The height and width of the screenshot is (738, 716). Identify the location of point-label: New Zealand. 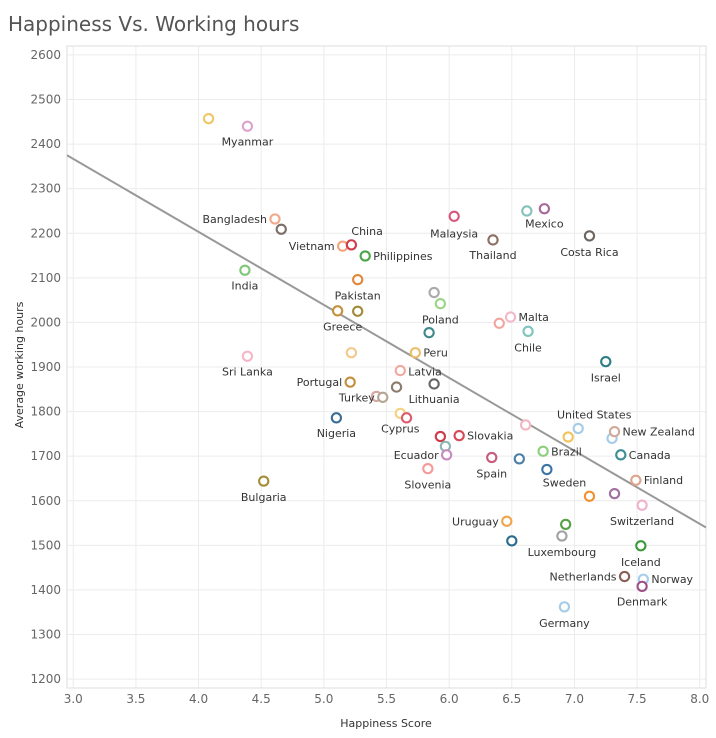
(659, 432).